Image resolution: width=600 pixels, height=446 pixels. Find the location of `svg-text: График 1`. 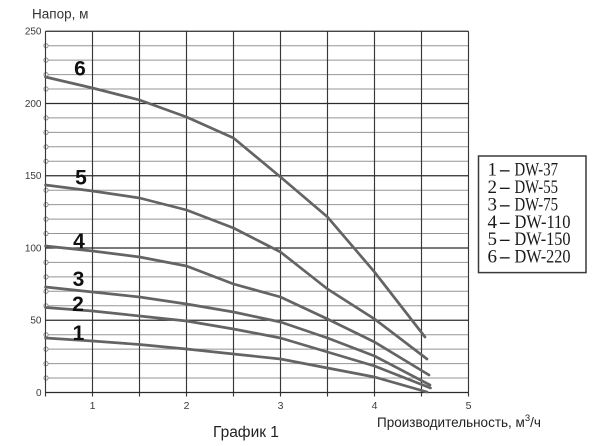

svg-text: График 1 is located at coordinates (246, 432).